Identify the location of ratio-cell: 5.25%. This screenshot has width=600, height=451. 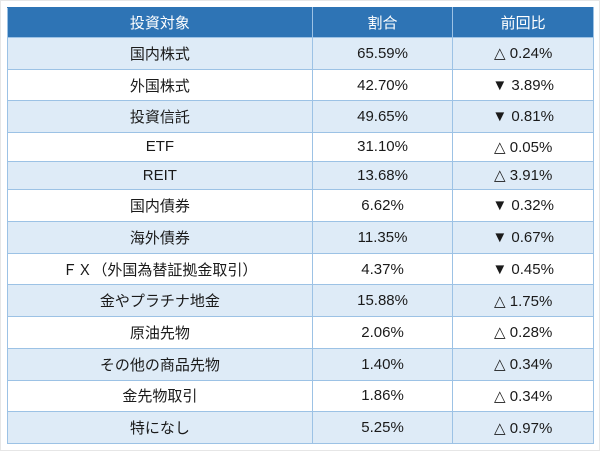
(382, 427).